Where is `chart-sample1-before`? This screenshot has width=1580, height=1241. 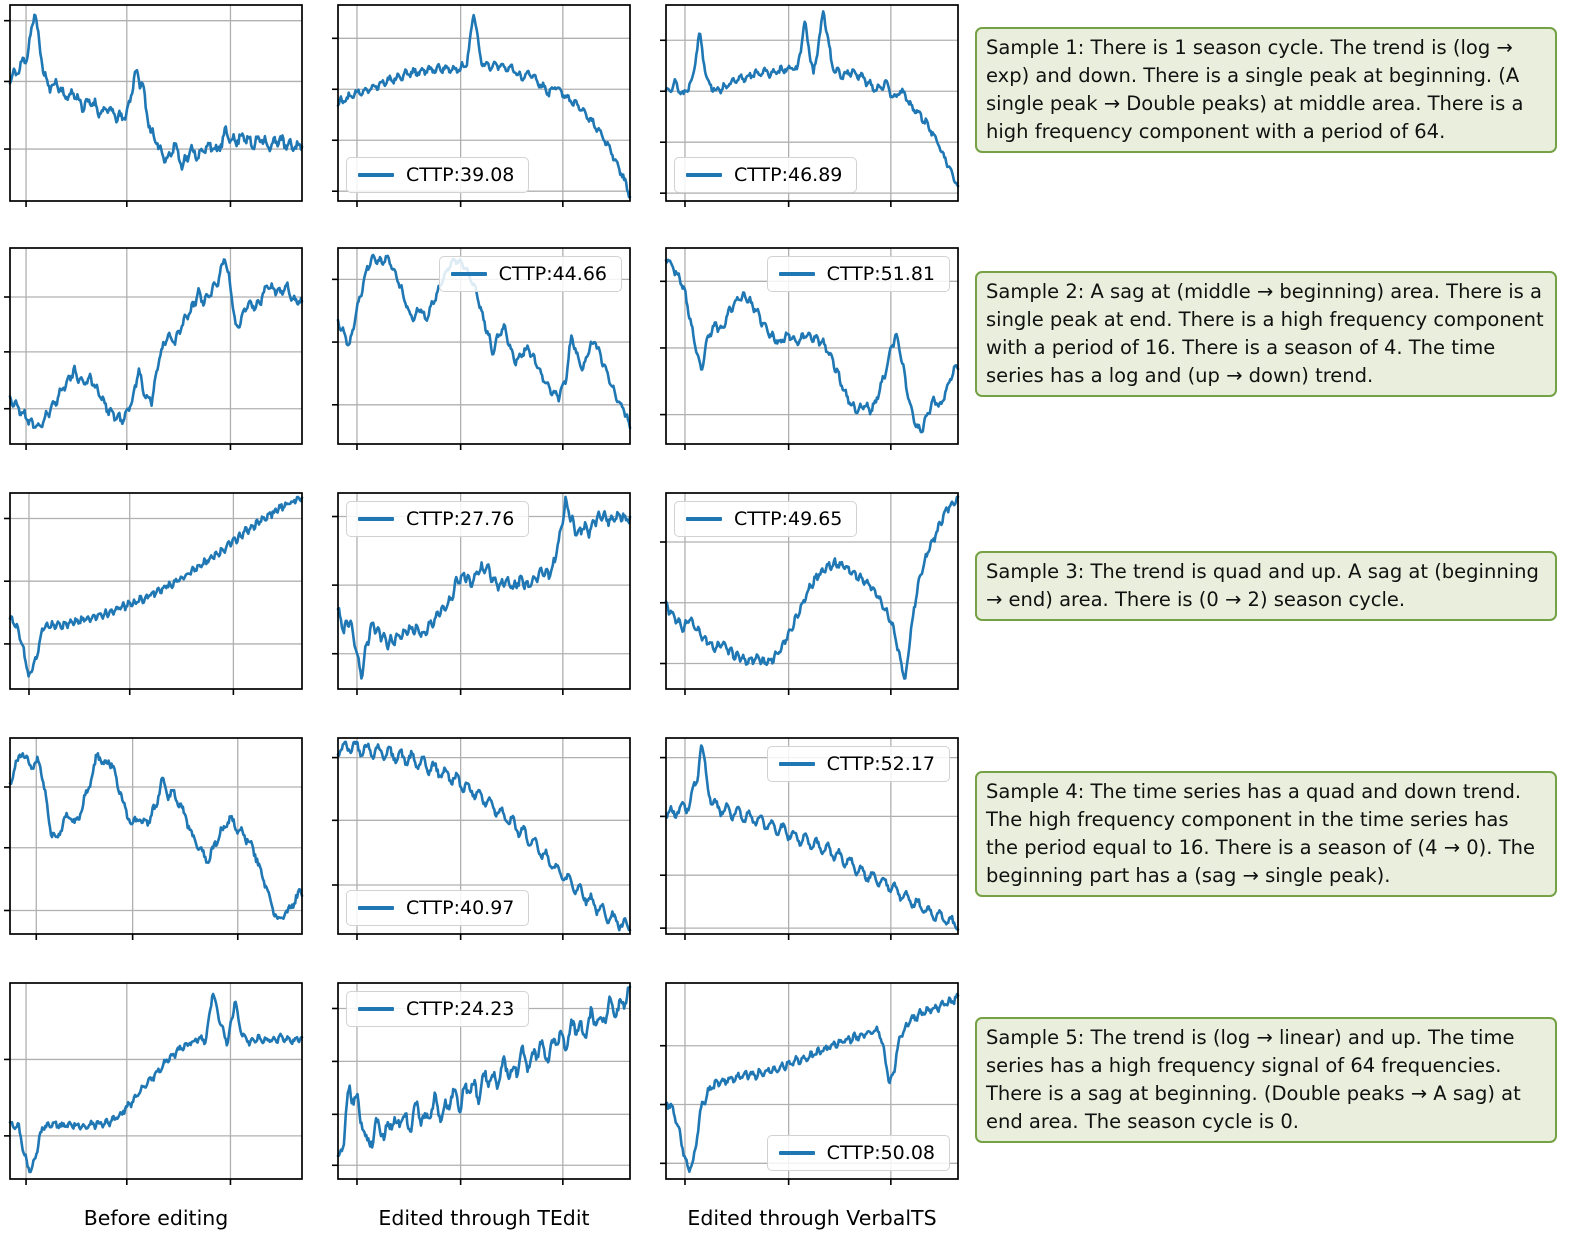 chart-sample1-before is located at coordinates (155, 107).